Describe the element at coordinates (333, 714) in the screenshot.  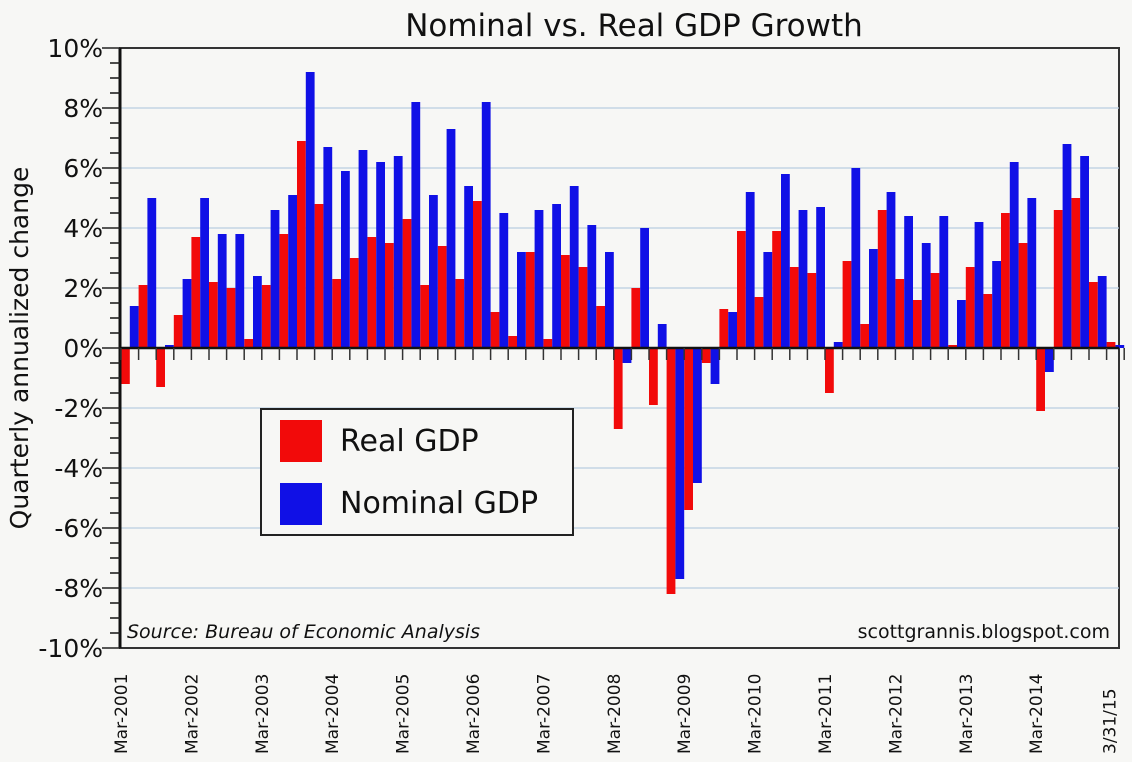
I see `x-tick-label: Mar-2004` at that location.